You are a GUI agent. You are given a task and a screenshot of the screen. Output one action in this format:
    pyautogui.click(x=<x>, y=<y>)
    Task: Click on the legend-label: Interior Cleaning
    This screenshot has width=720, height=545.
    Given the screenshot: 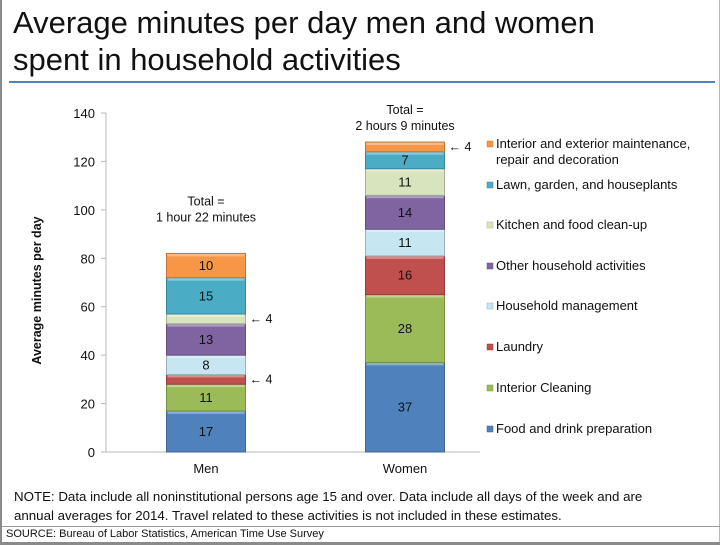 What is the action you would take?
    pyautogui.click(x=543, y=387)
    